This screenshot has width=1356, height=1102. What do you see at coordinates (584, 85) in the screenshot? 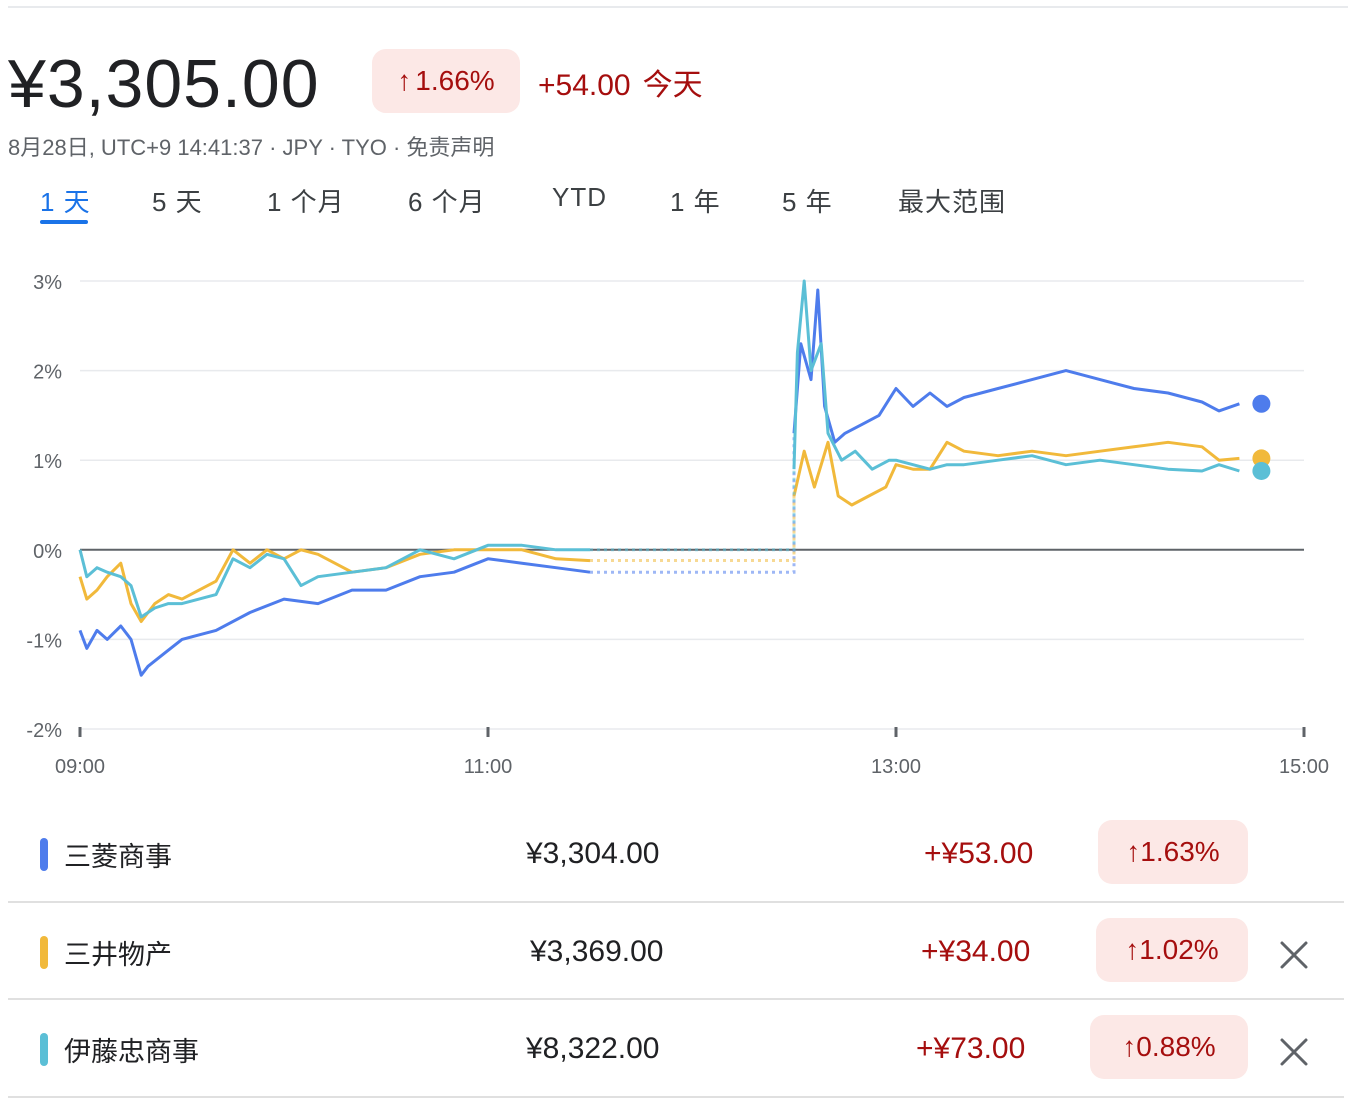
I see `change-absolute: +54.00` at bounding box center [584, 85].